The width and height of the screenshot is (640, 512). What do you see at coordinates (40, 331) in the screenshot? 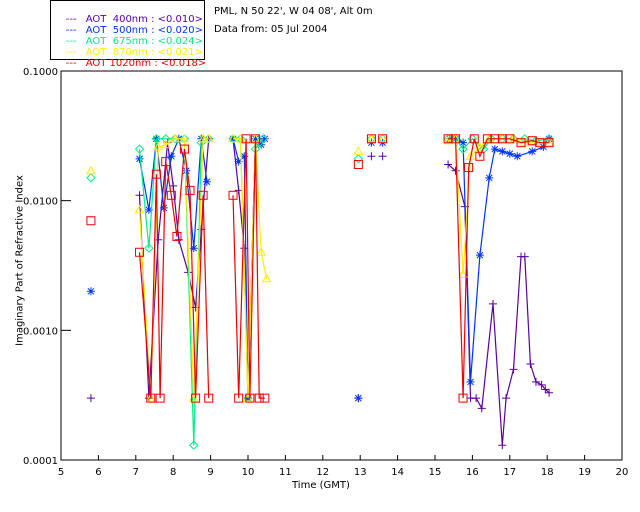
I see `y-tick-label: 0.0010` at bounding box center [40, 331].